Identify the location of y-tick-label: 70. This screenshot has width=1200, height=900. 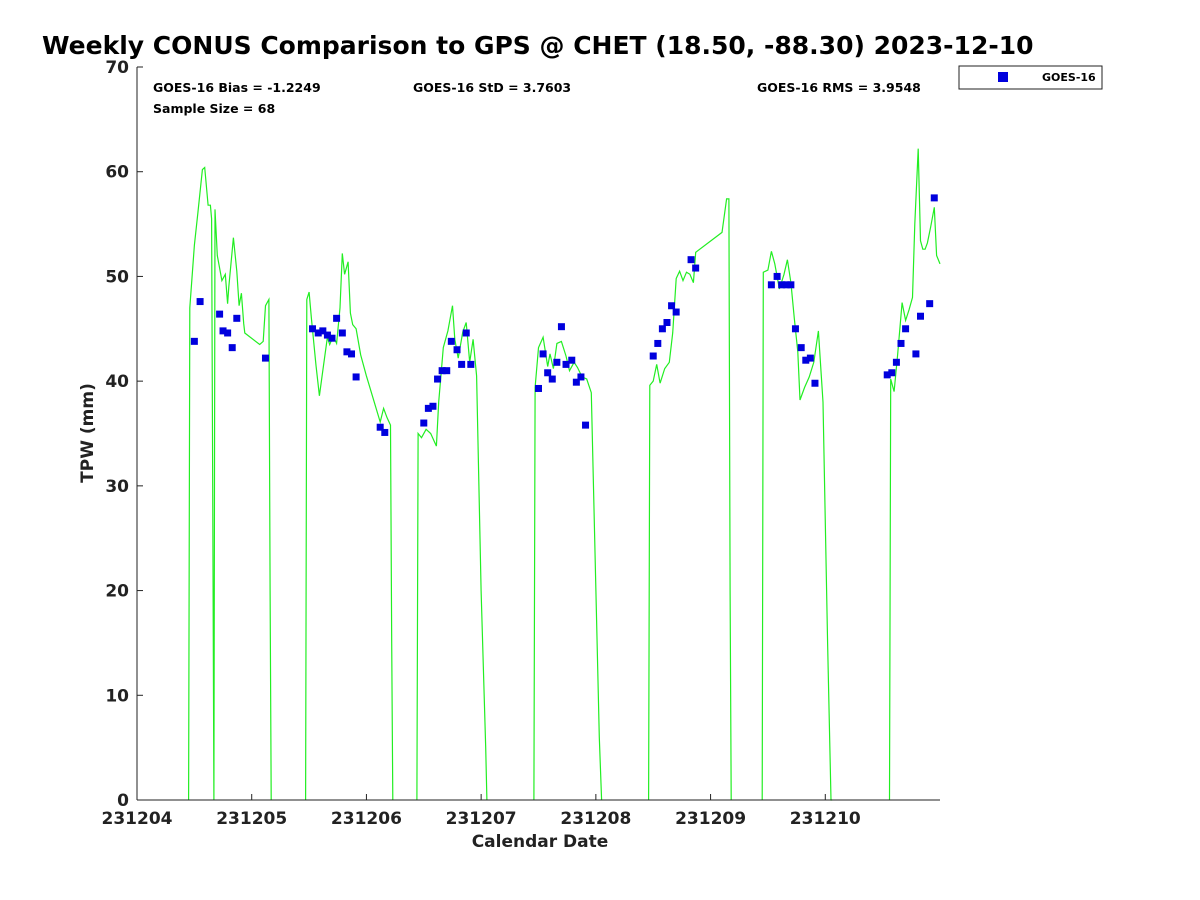
(117, 68).